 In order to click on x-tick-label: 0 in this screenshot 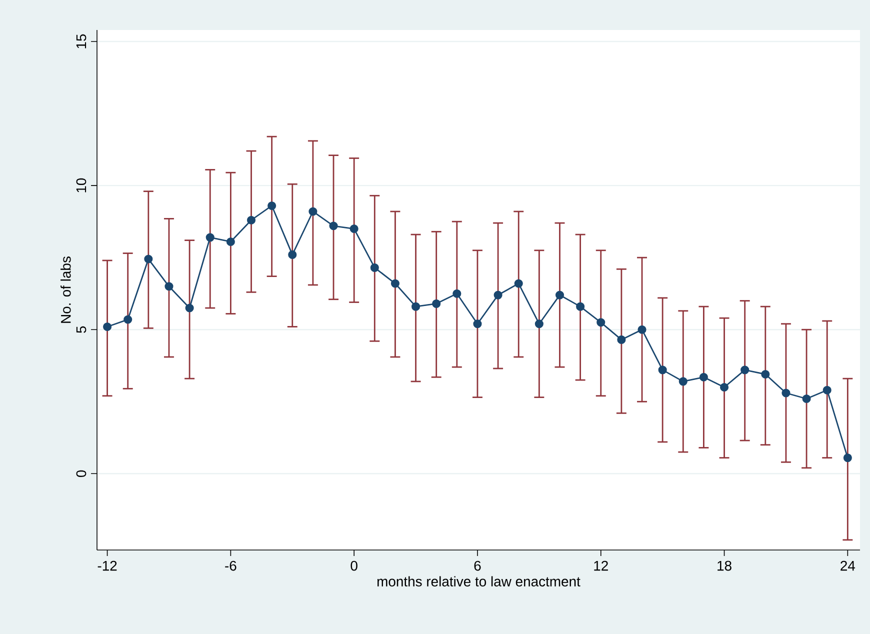, I will do `click(354, 565)`.